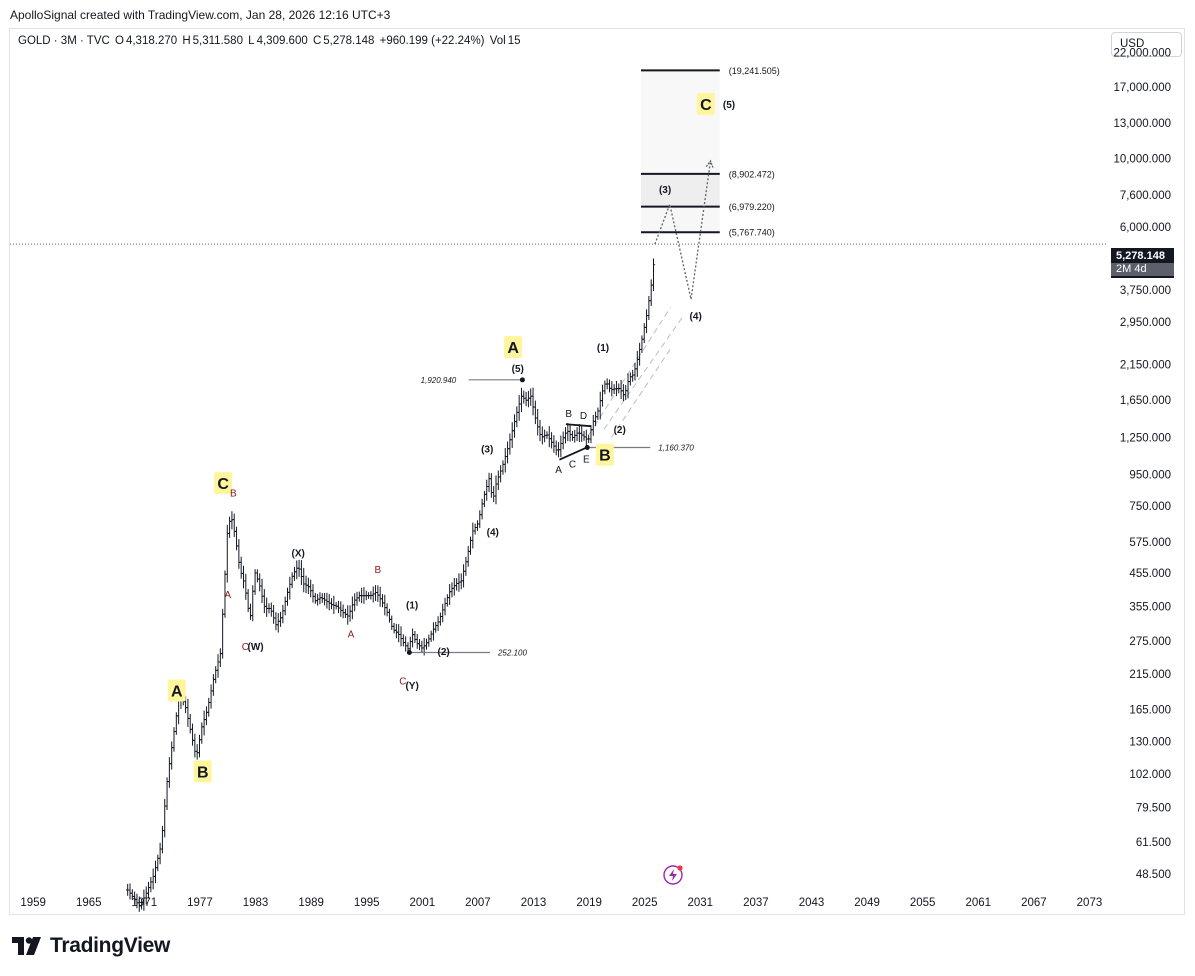 The width and height of the screenshot is (1195, 976). What do you see at coordinates (752, 174) in the screenshot?
I see `target-level-label: (8,902.472)` at bounding box center [752, 174].